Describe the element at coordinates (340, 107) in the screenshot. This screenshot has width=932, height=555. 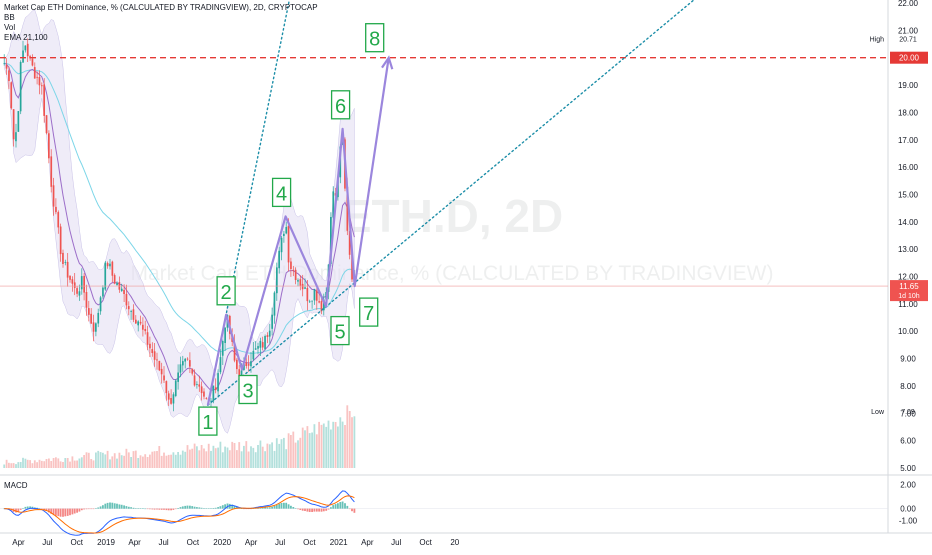
I see `wave-label-6: 6` at that location.